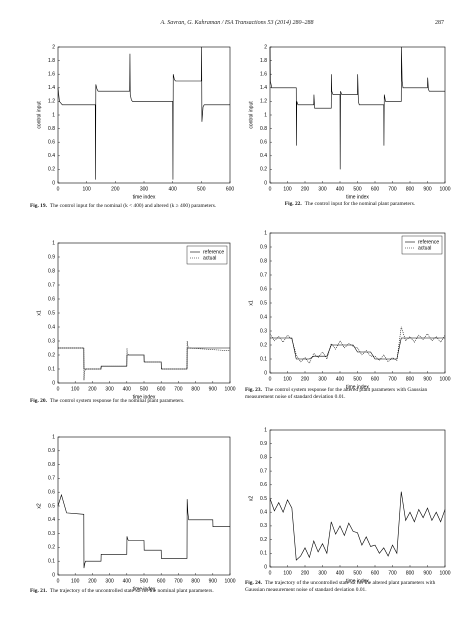  What do you see at coordinates (251, 115) in the screenshot?
I see `y-axis-label: control input` at bounding box center [251, 115].